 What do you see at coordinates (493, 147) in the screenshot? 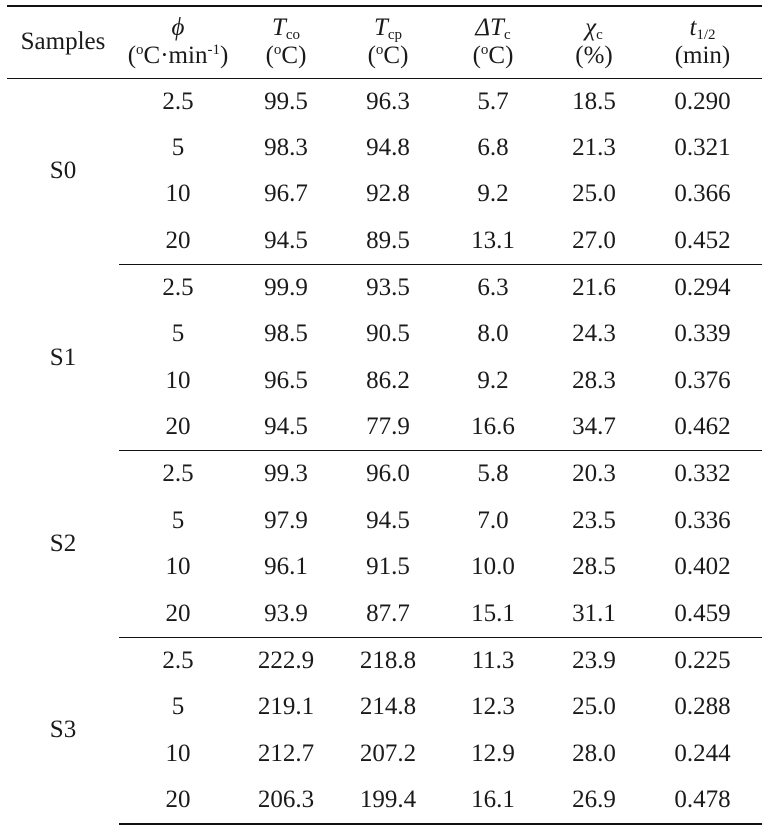
I see `table-cell: 6.8` at bounding box center [493, 147].